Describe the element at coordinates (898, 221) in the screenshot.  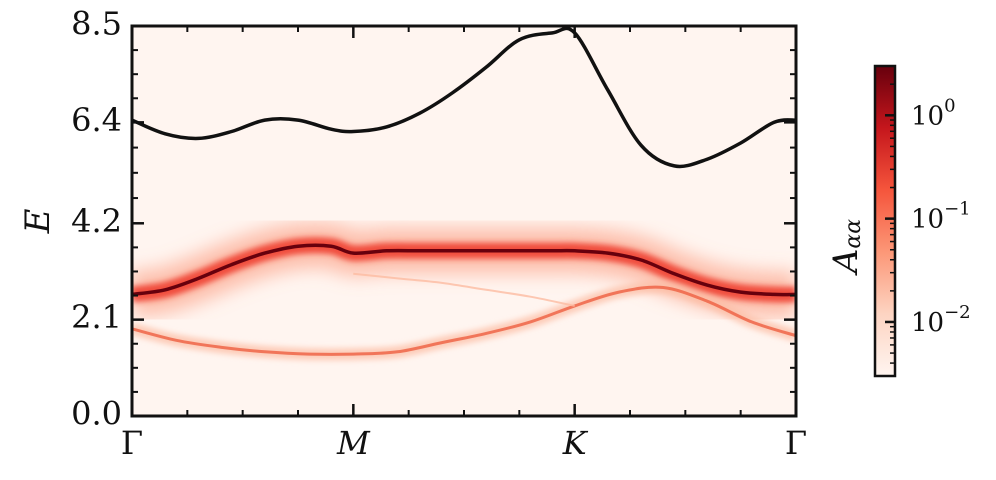
I see `colorbar: 10⁰ 10⁻¹ 10⁻² Aαα` at that location.